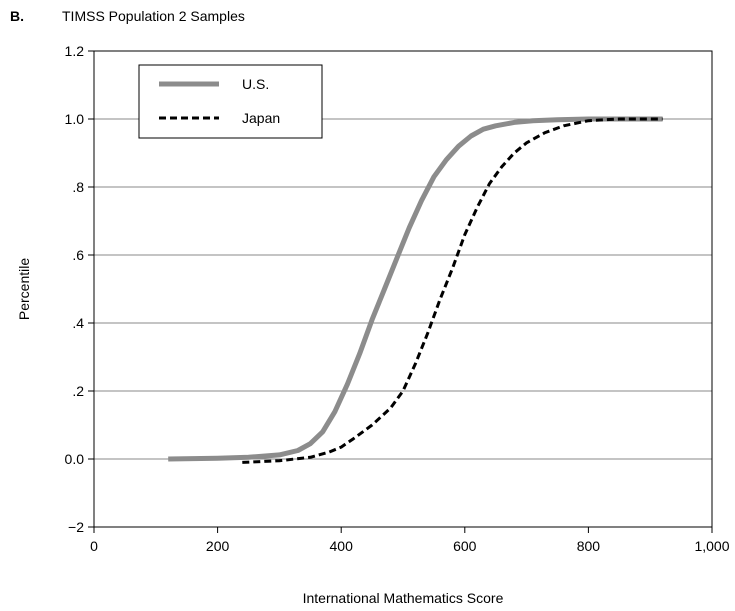  What do you see at coordinates (589, 546) in the screenshot?
I see `x-tick-label: 800` at bounding box center [589, 546].